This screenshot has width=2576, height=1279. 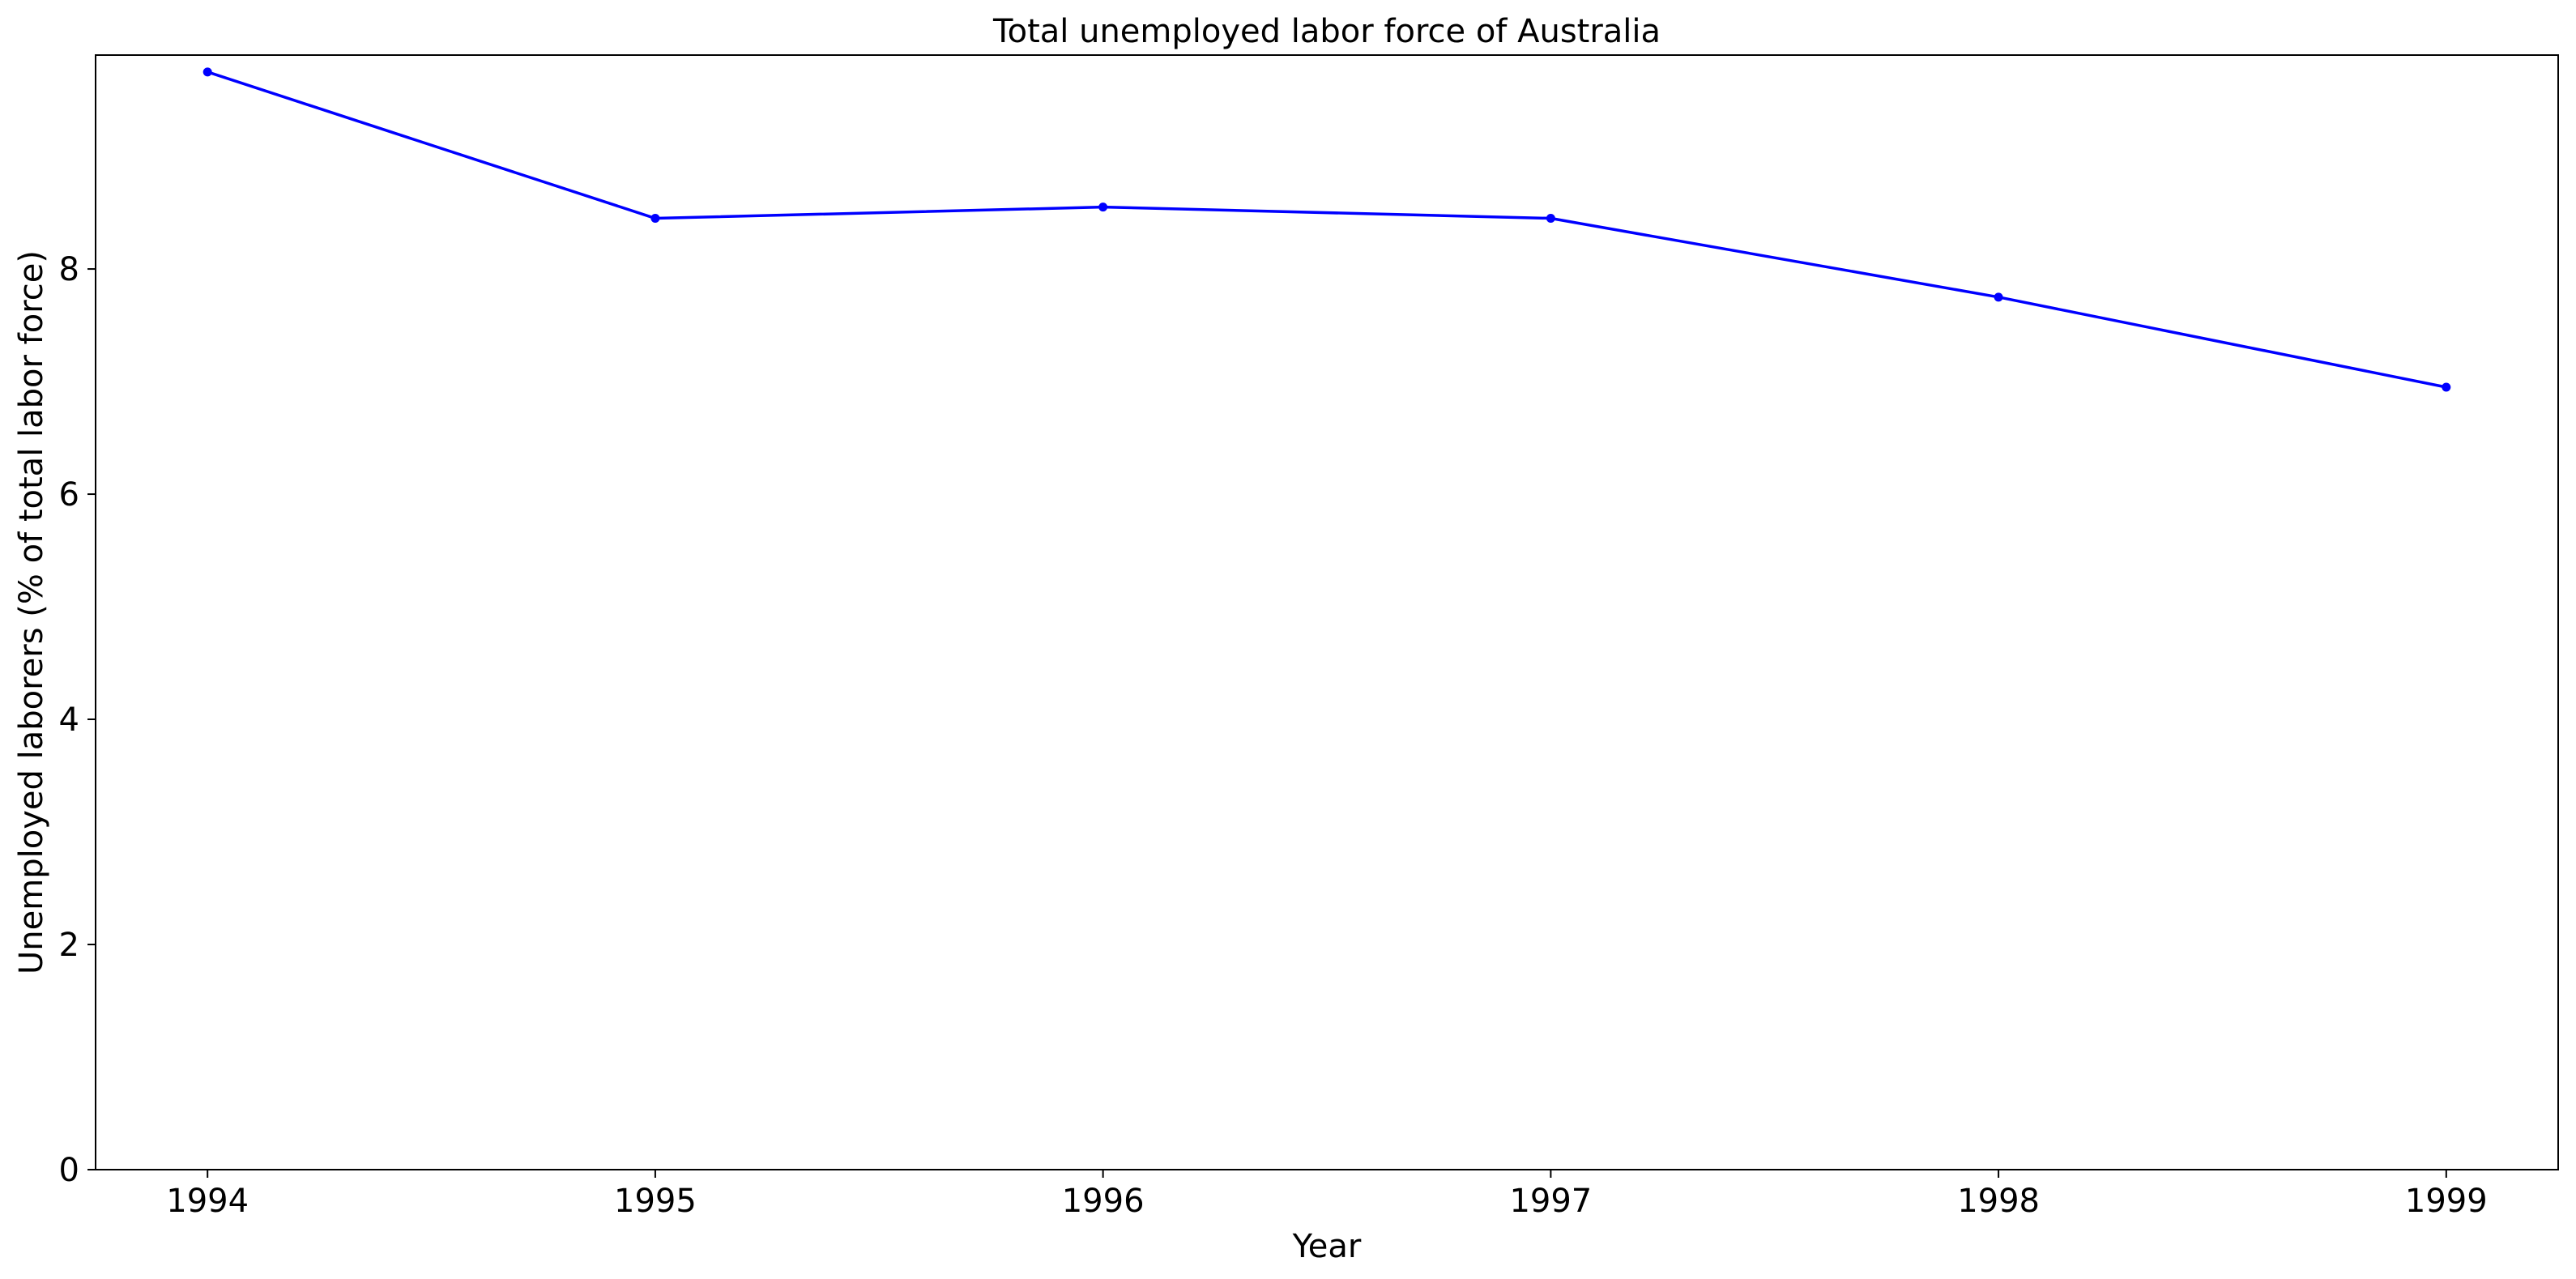 What do you see at coordinates (1999, 1201) in the screenshot?
I see `x-tick-label: 1998` at bounding box center [1999, 1201].